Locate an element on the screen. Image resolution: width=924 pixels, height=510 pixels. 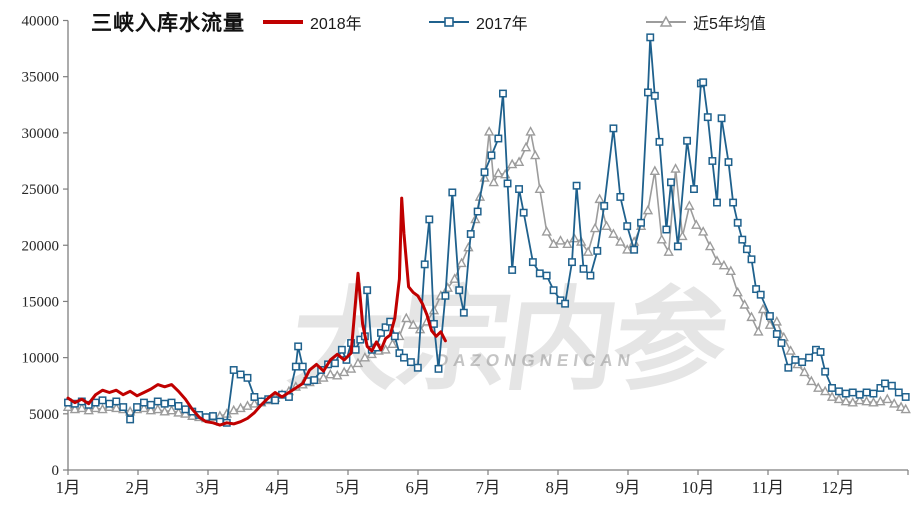
legend-label: 2018年 is located at coordinates (336, 24).